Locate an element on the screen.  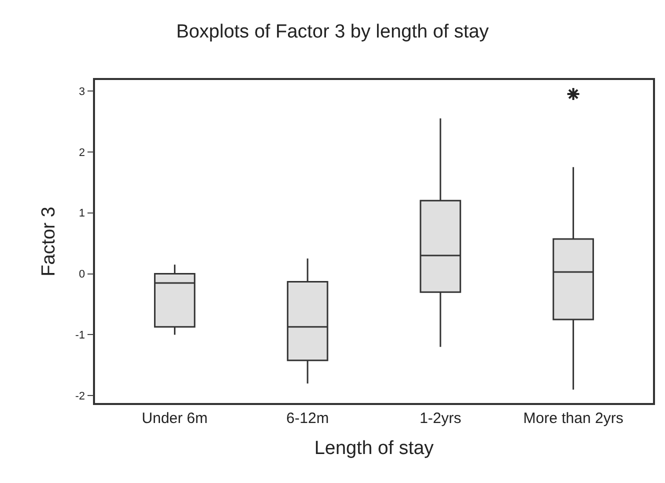
x-tick-label: More than 2yrs is located at coordinates (573, 418).